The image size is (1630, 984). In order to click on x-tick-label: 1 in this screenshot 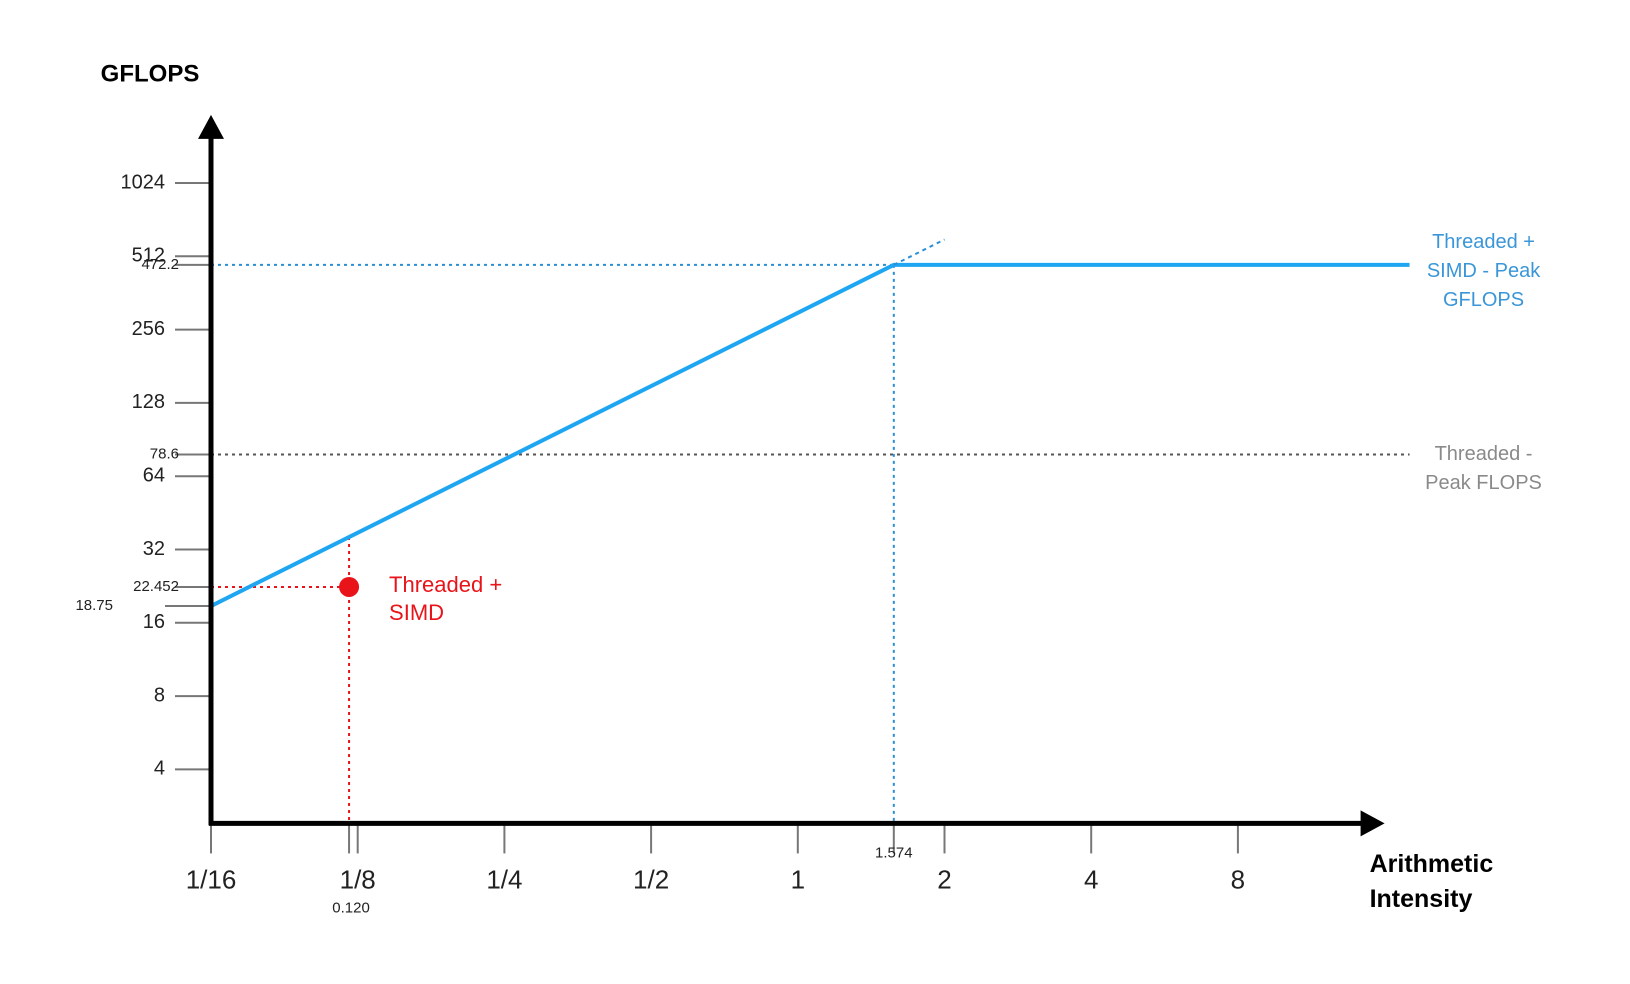, I will do `click(798, 879)`.